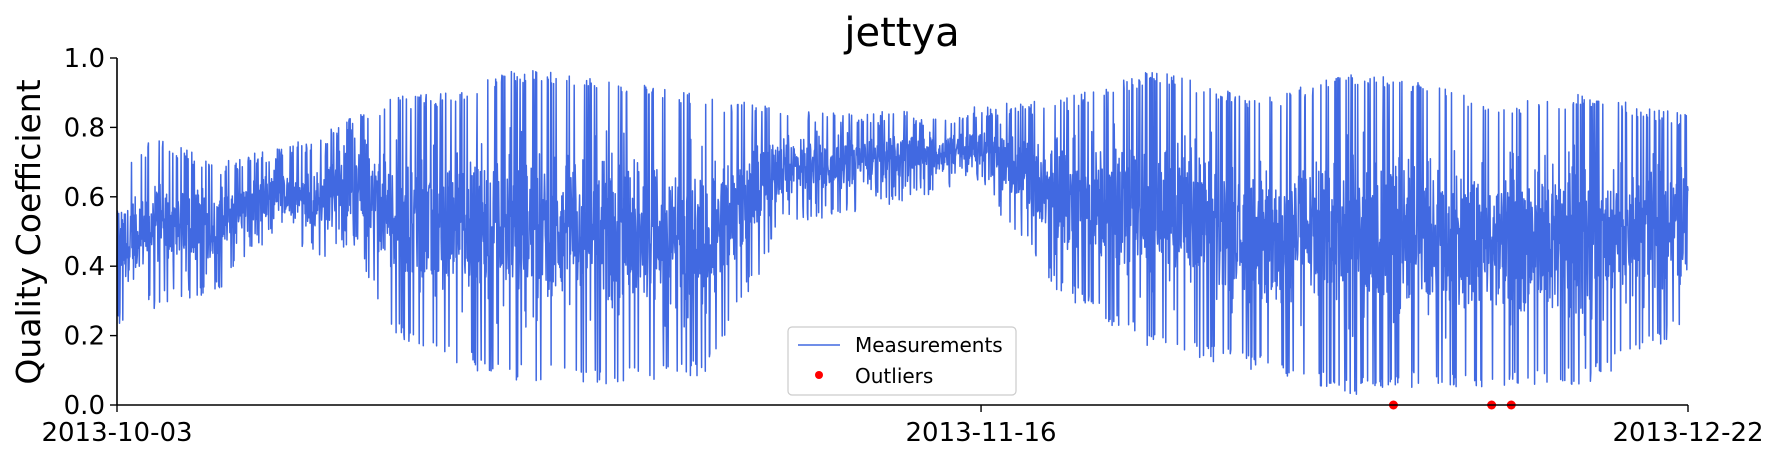  I want to click on x-tick-label: 2013-10-03, so click(116, 433).